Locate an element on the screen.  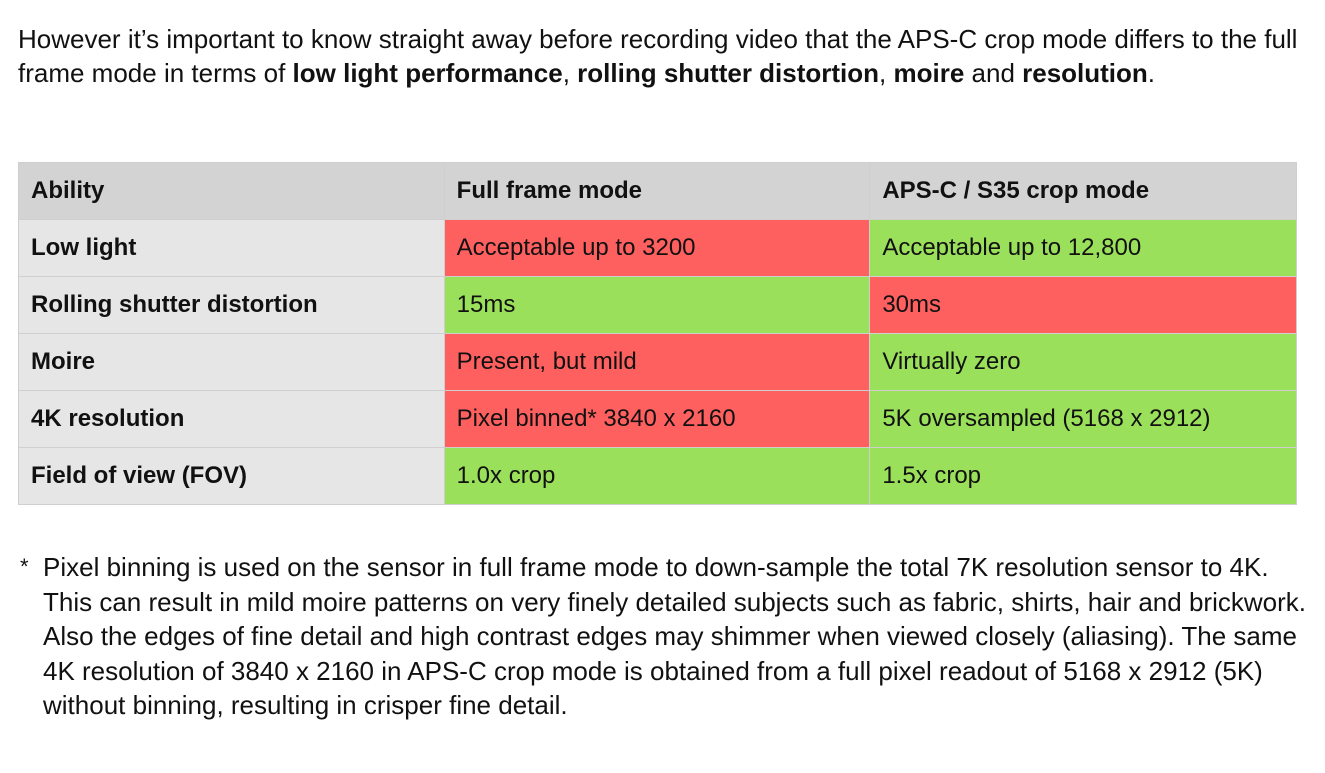
value-cell: Virtually zero is located at coordinates (1083, 362).